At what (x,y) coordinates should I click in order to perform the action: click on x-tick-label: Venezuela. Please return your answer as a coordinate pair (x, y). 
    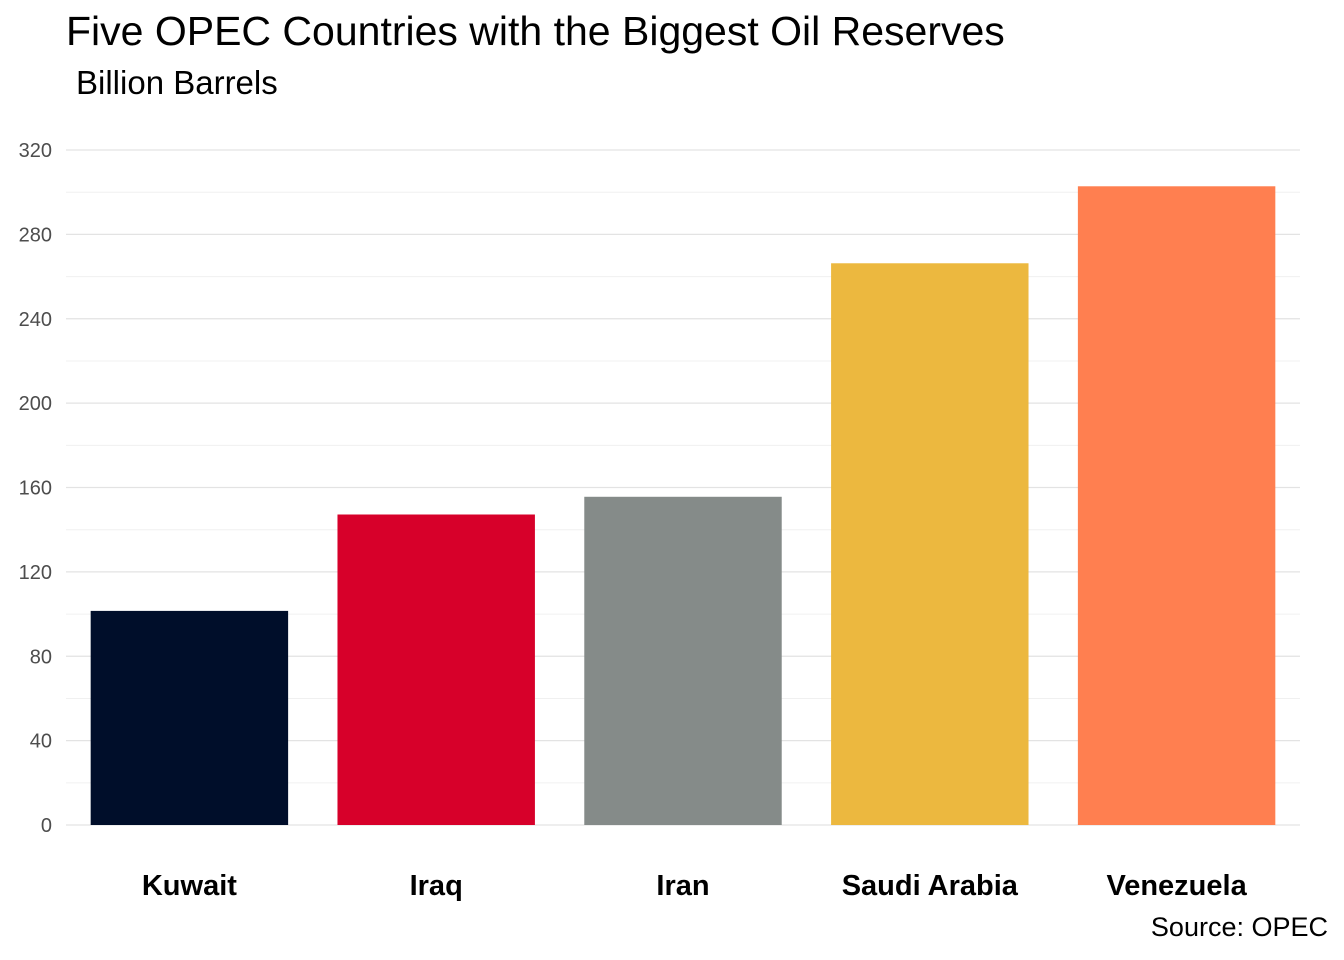
    Looking at the image, I should click on (1176, 886).